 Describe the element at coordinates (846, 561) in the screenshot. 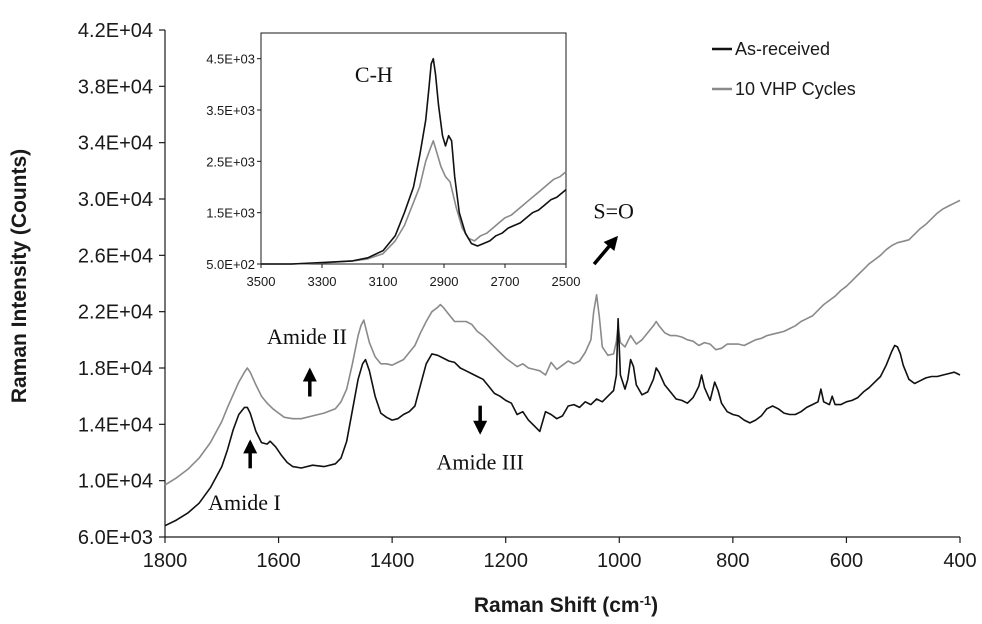

I see `x-tick-label: 600` at that location.